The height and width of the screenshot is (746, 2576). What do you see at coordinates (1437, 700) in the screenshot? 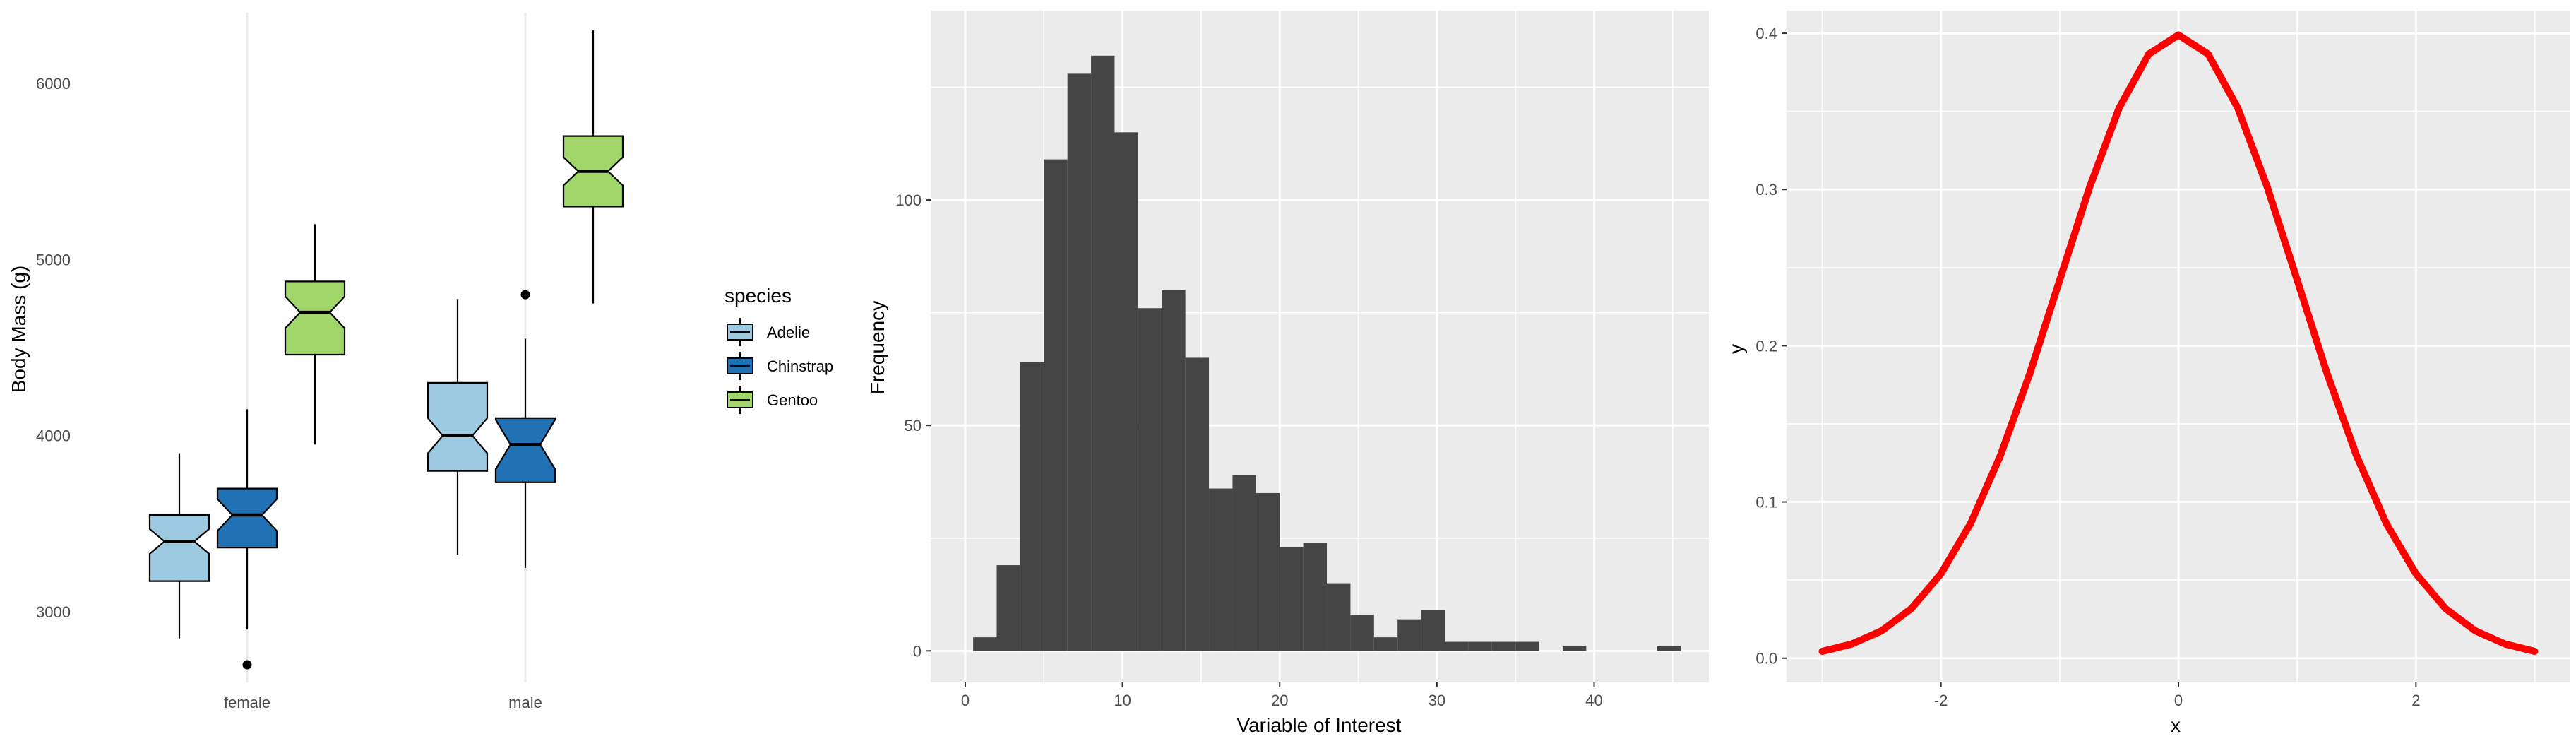
I see `x-tick-label: 30` at bounding box center [1437, 700].